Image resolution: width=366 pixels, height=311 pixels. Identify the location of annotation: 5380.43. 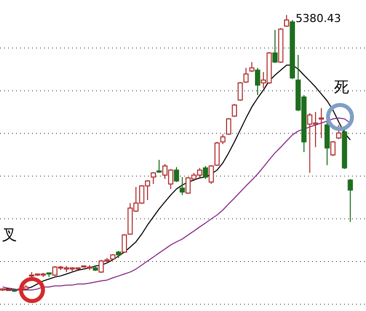
(319, 18).